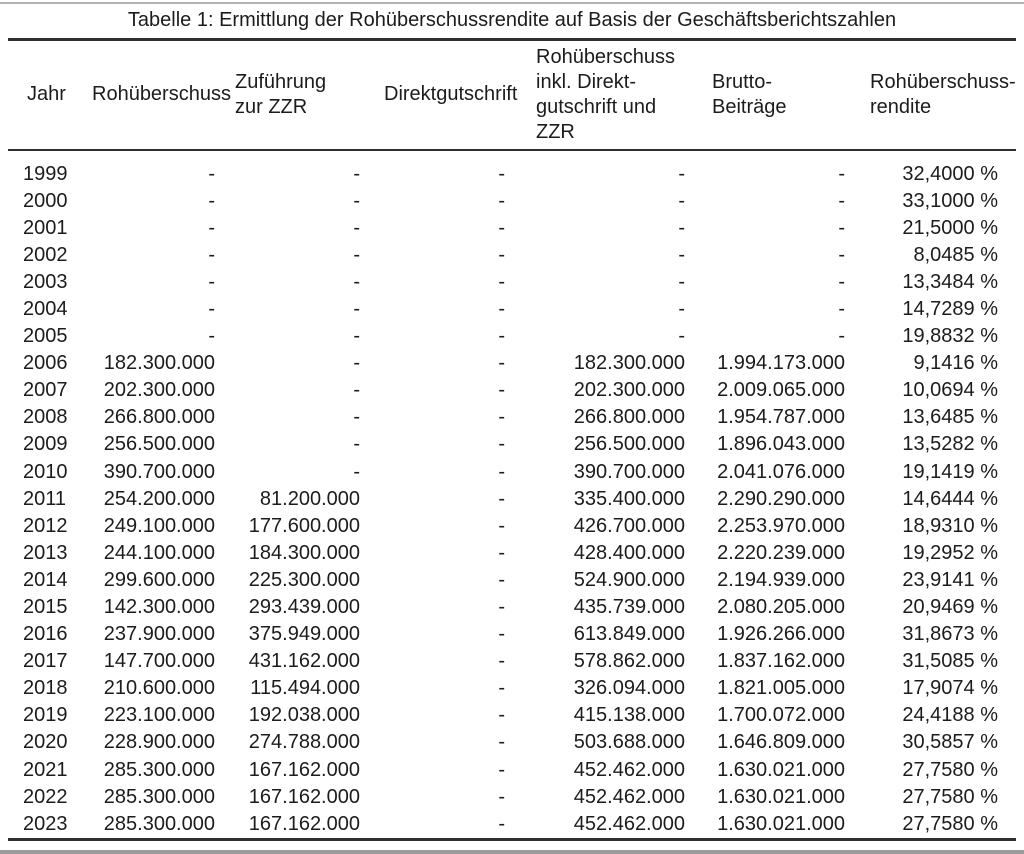 The height and width of the screenshot is (854, 1024). Describe the element at coordinates (629, 661) in the screenshot. I see `value-cell: 578.862.000` at that location.